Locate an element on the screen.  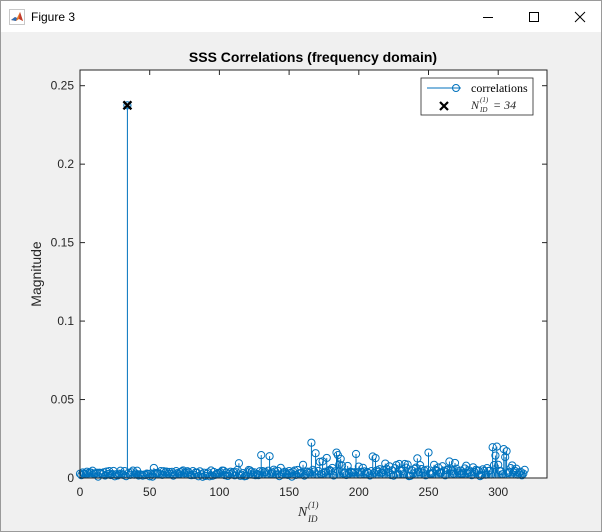
y-tick-label: 0.05 is located at coordinates (63, 400).